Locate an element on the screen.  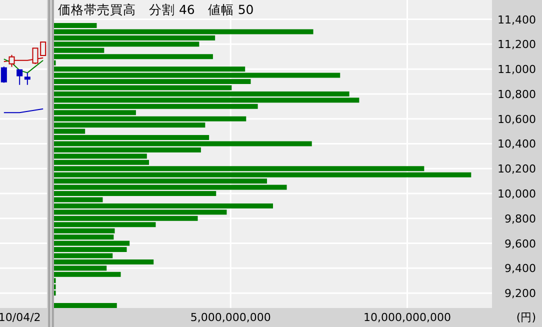
y-tick-label: 10,200 is located at coordinates (517, 169).